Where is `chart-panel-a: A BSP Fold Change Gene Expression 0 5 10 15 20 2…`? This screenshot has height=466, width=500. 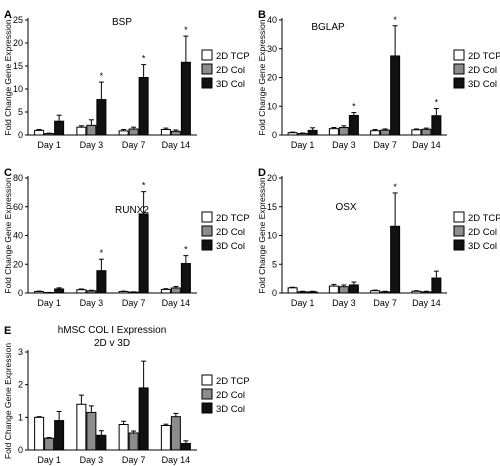 chart-panel-a: A BSP Fold Change Gene Expression 0 5 10 15 20 2… is located at coordinates (126, 79).